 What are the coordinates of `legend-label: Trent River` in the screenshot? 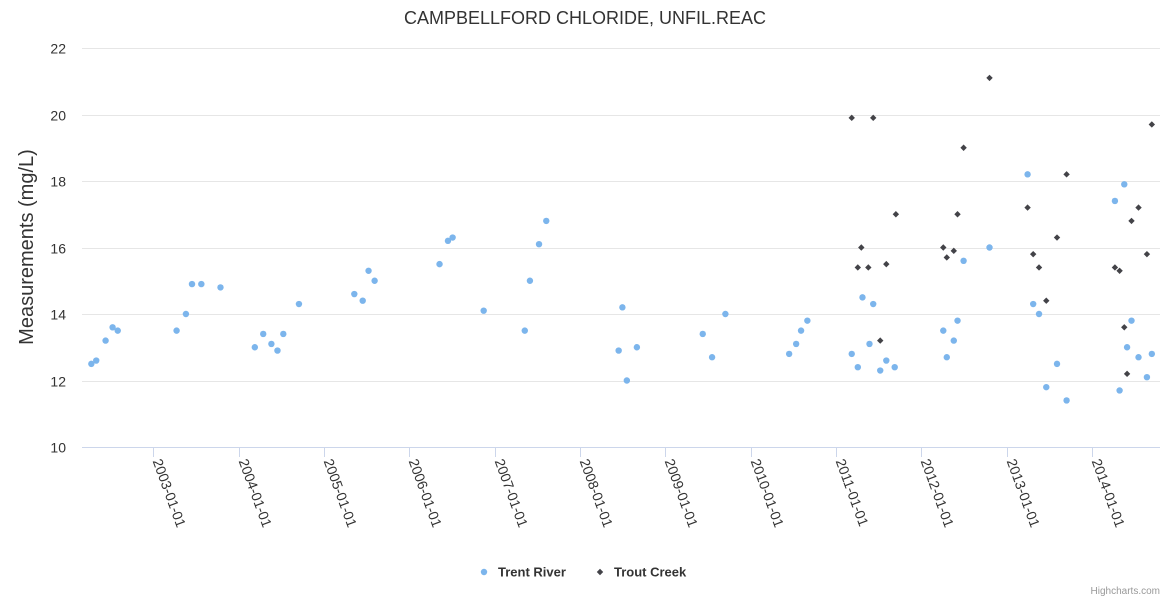 It's located at (532, 572).